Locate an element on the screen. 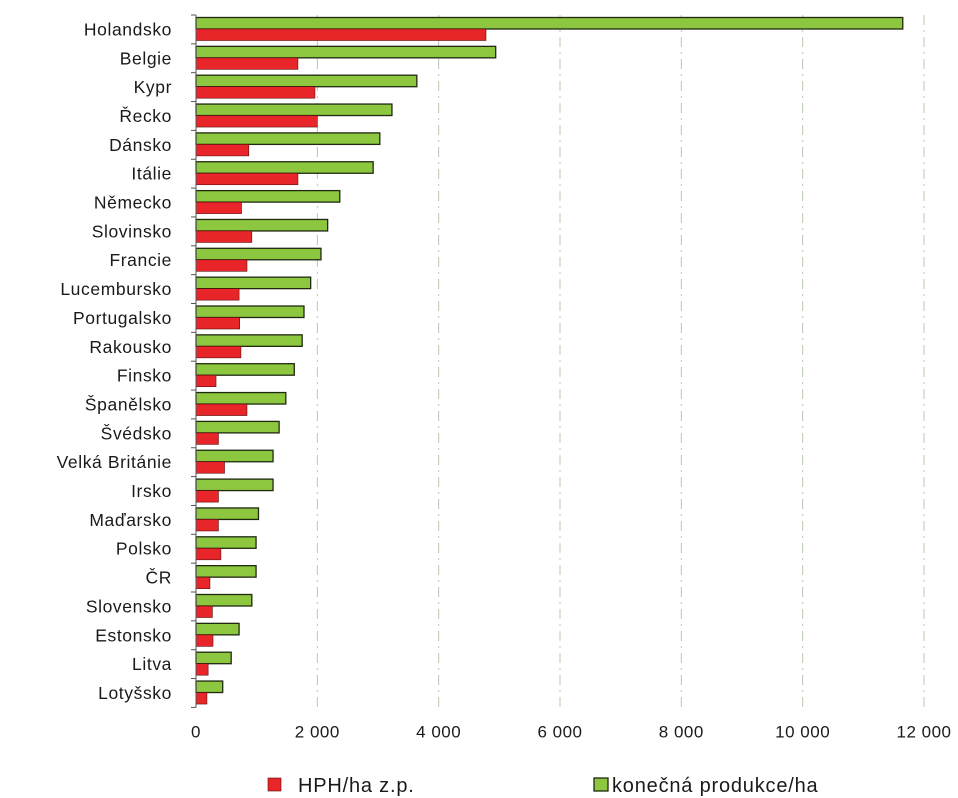  y-axis-ticks is located at coordinates (193, 361).